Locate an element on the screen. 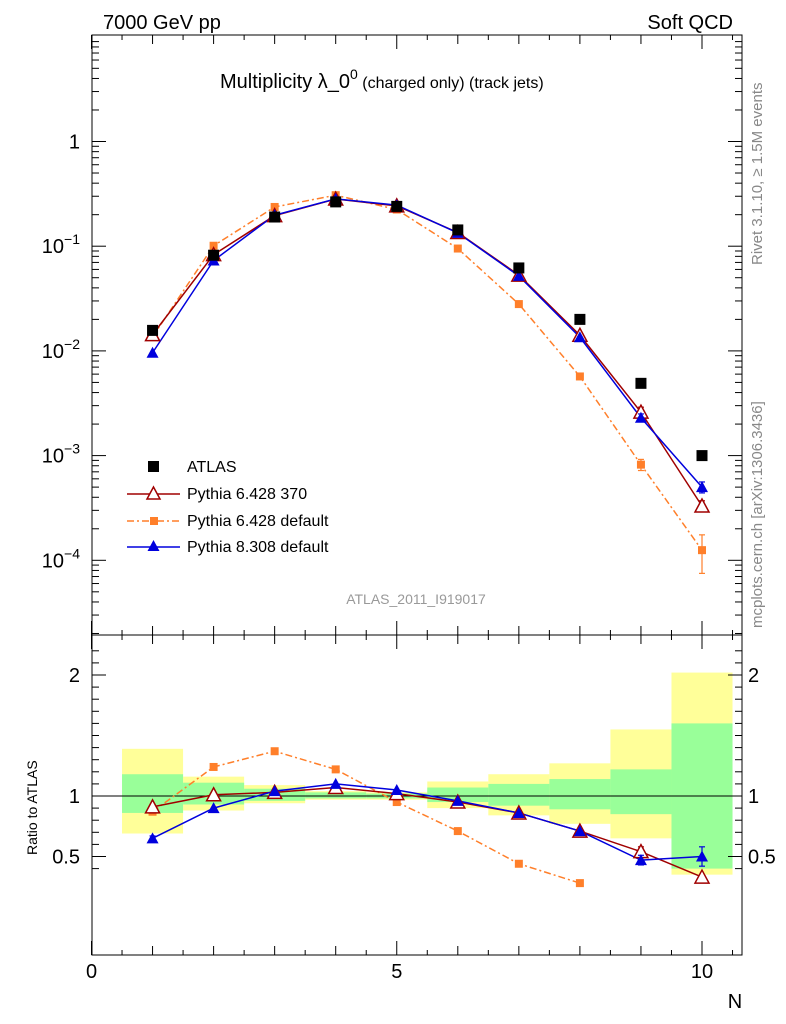 The height and width of the screenshot is (1024, 786). series-line-p6_default is located at coordinates (366, 817).